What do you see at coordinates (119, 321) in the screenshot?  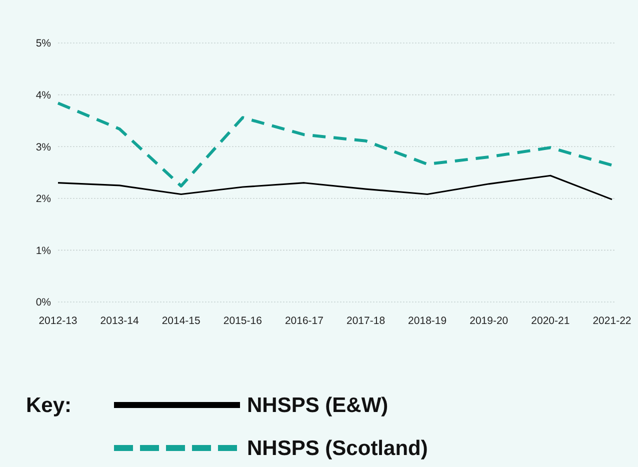 I see `x-tick-label: 2013-14` at bounding box center [119, 321].